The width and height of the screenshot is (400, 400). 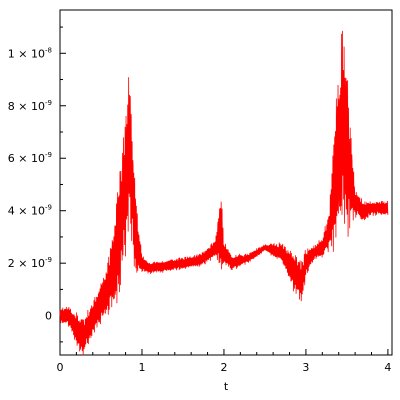 I want to click on x-axis-title: t, so click(x=226, y=386).